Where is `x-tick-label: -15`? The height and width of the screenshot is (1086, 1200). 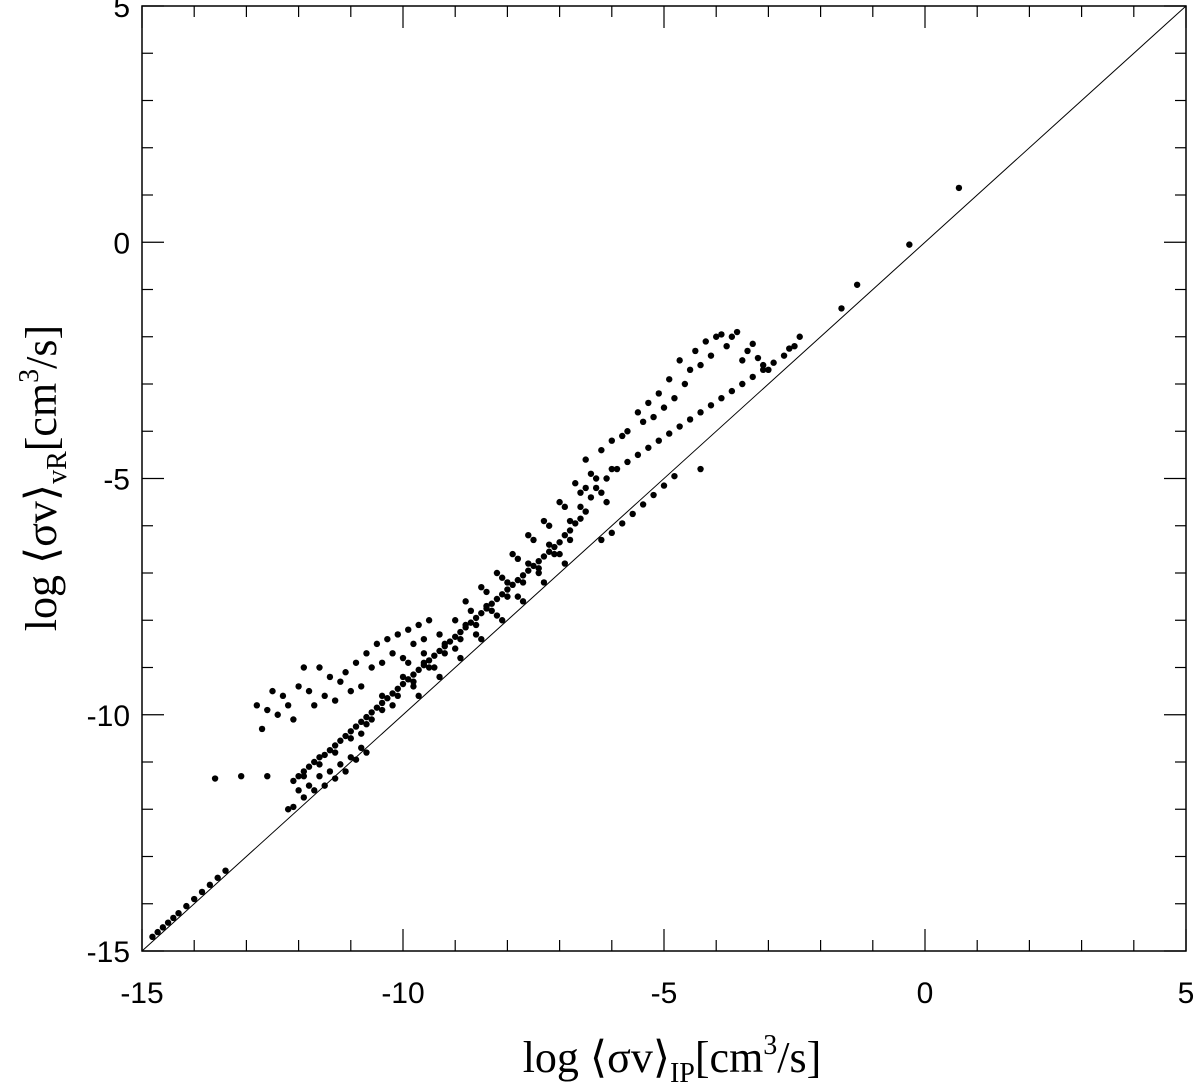
x-tick-label: -15 is located at coordinates (141, 993).